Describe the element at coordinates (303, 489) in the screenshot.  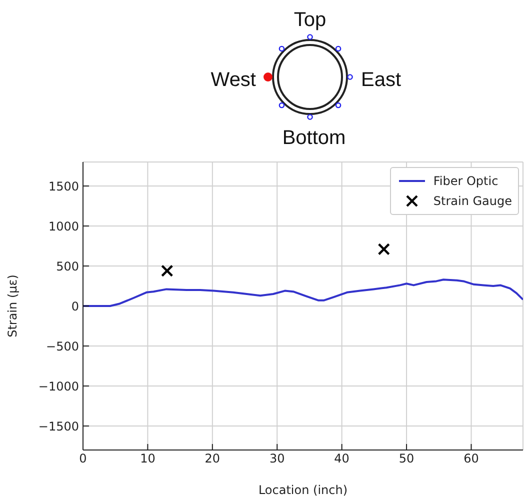
I see `x-axis-title: Location (inch)` at that location.